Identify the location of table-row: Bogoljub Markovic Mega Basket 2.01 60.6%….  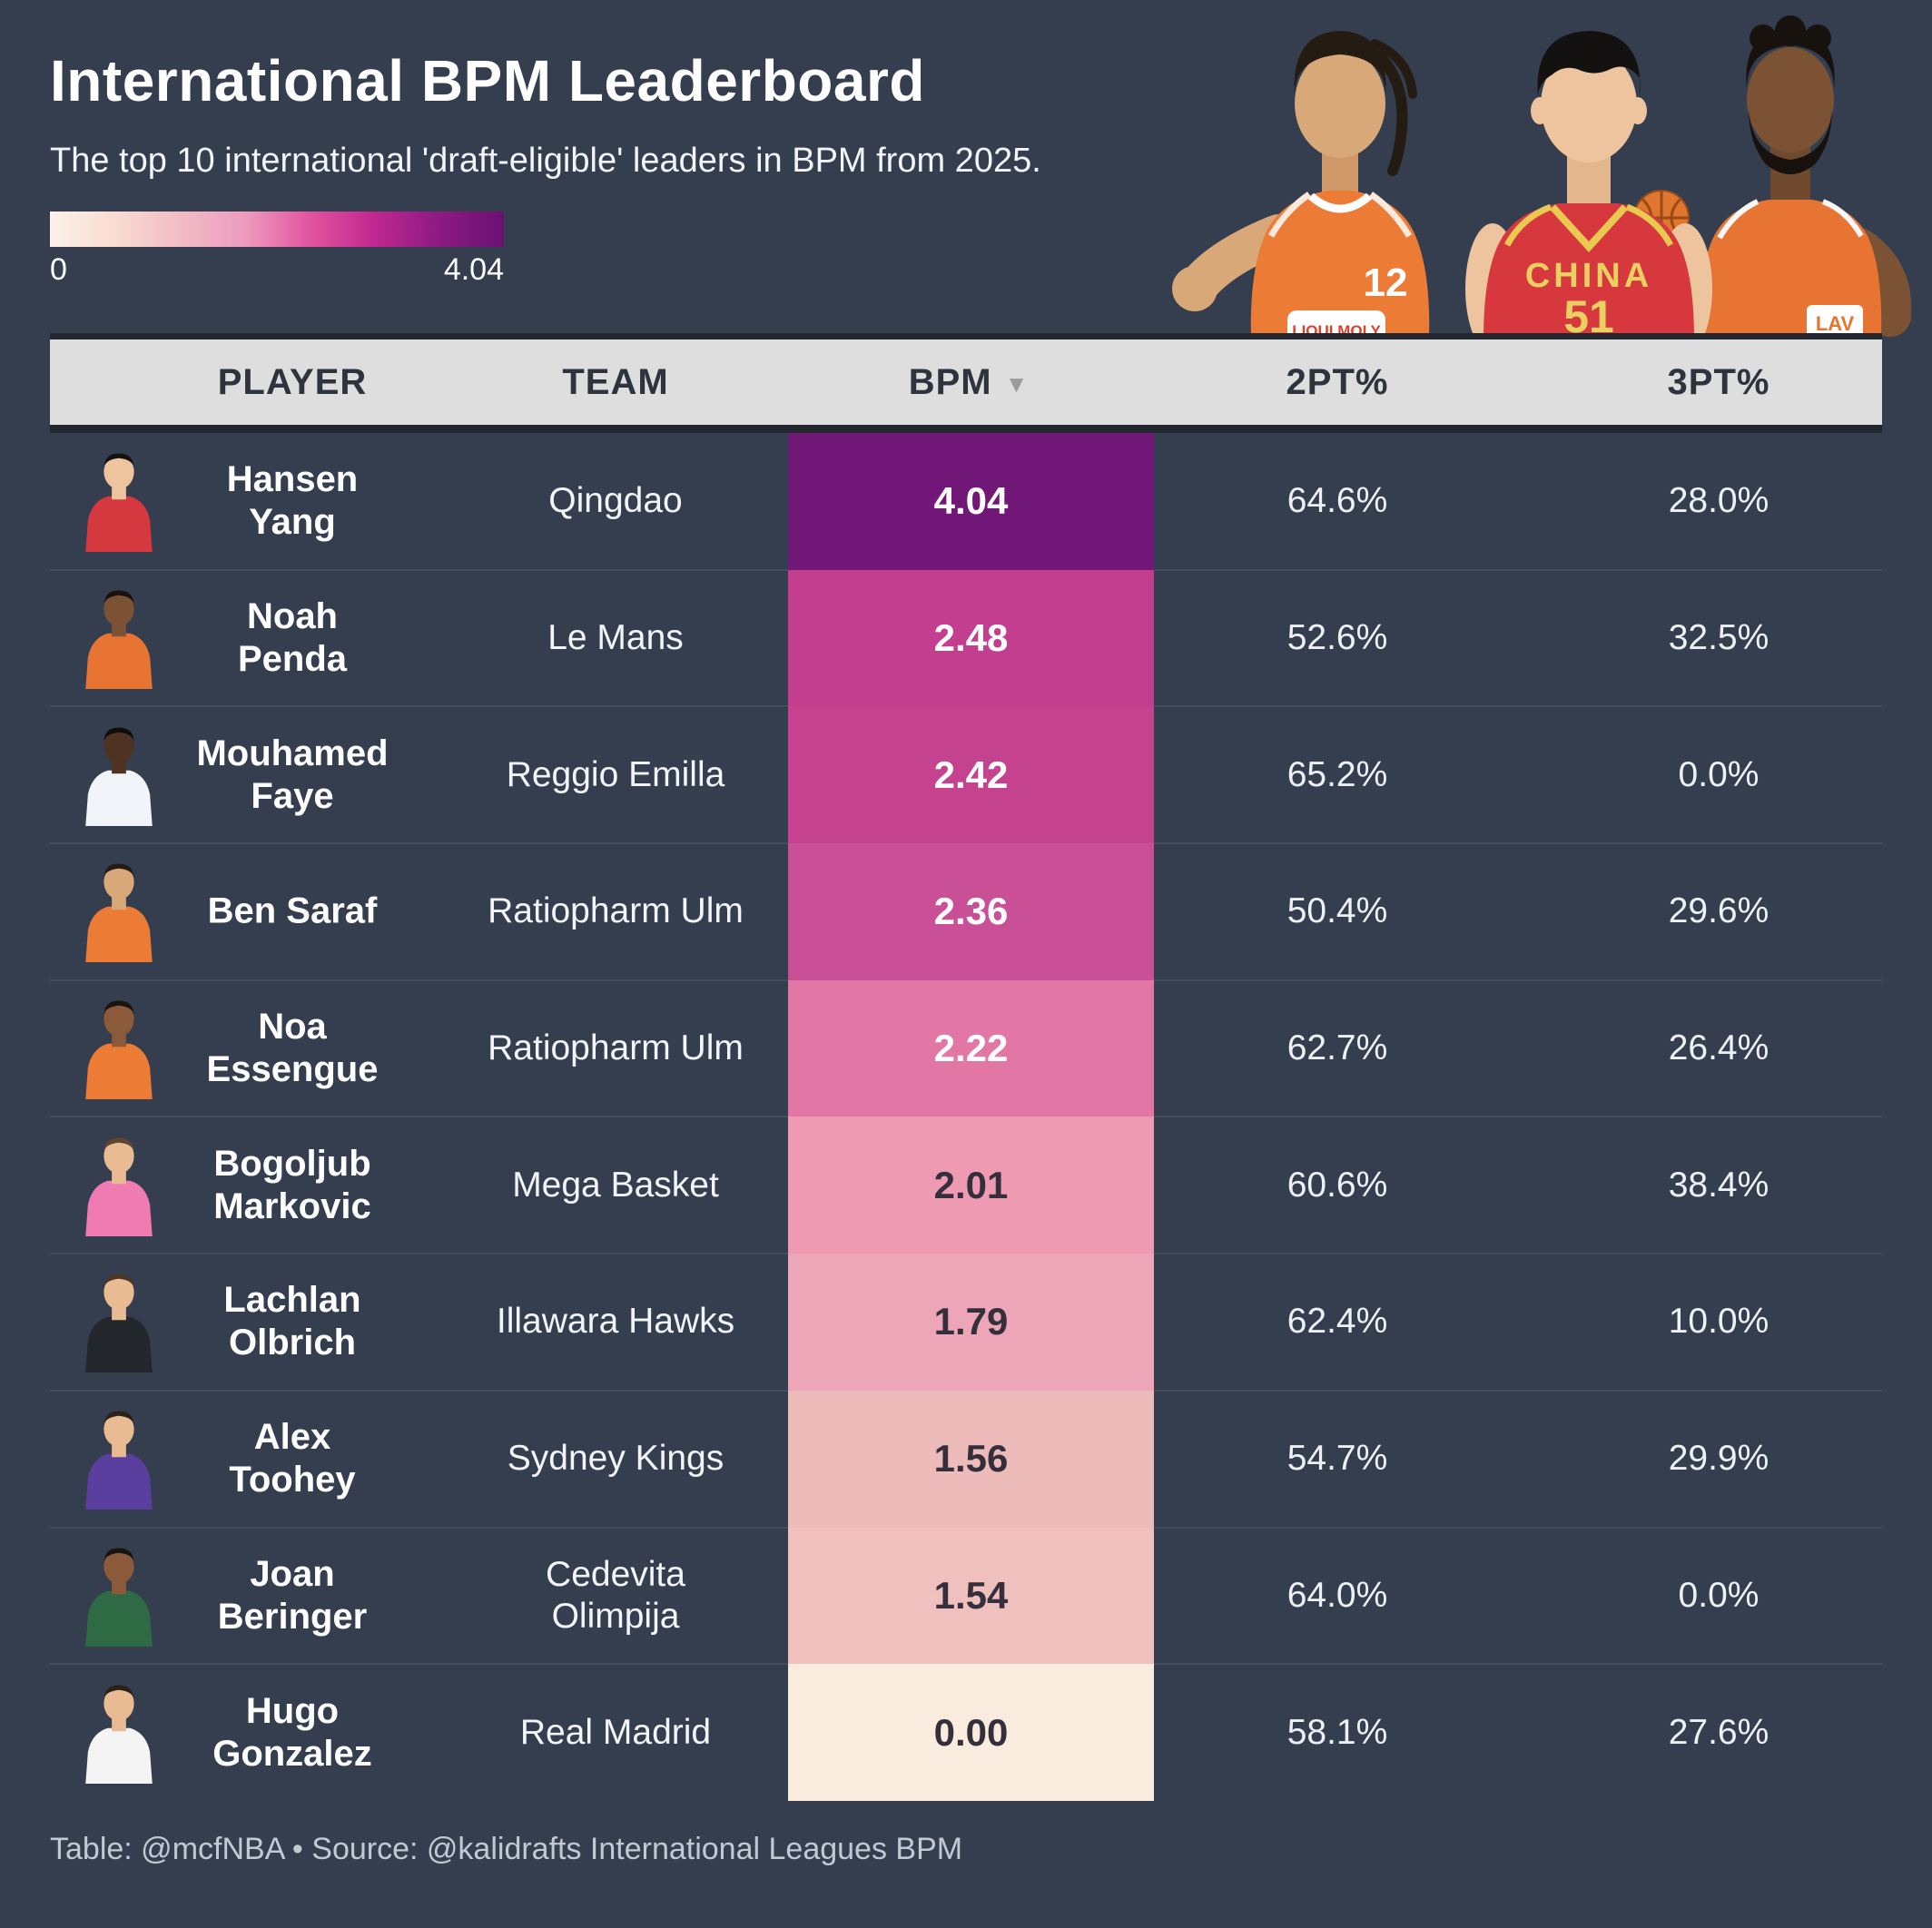
(966, 1185).